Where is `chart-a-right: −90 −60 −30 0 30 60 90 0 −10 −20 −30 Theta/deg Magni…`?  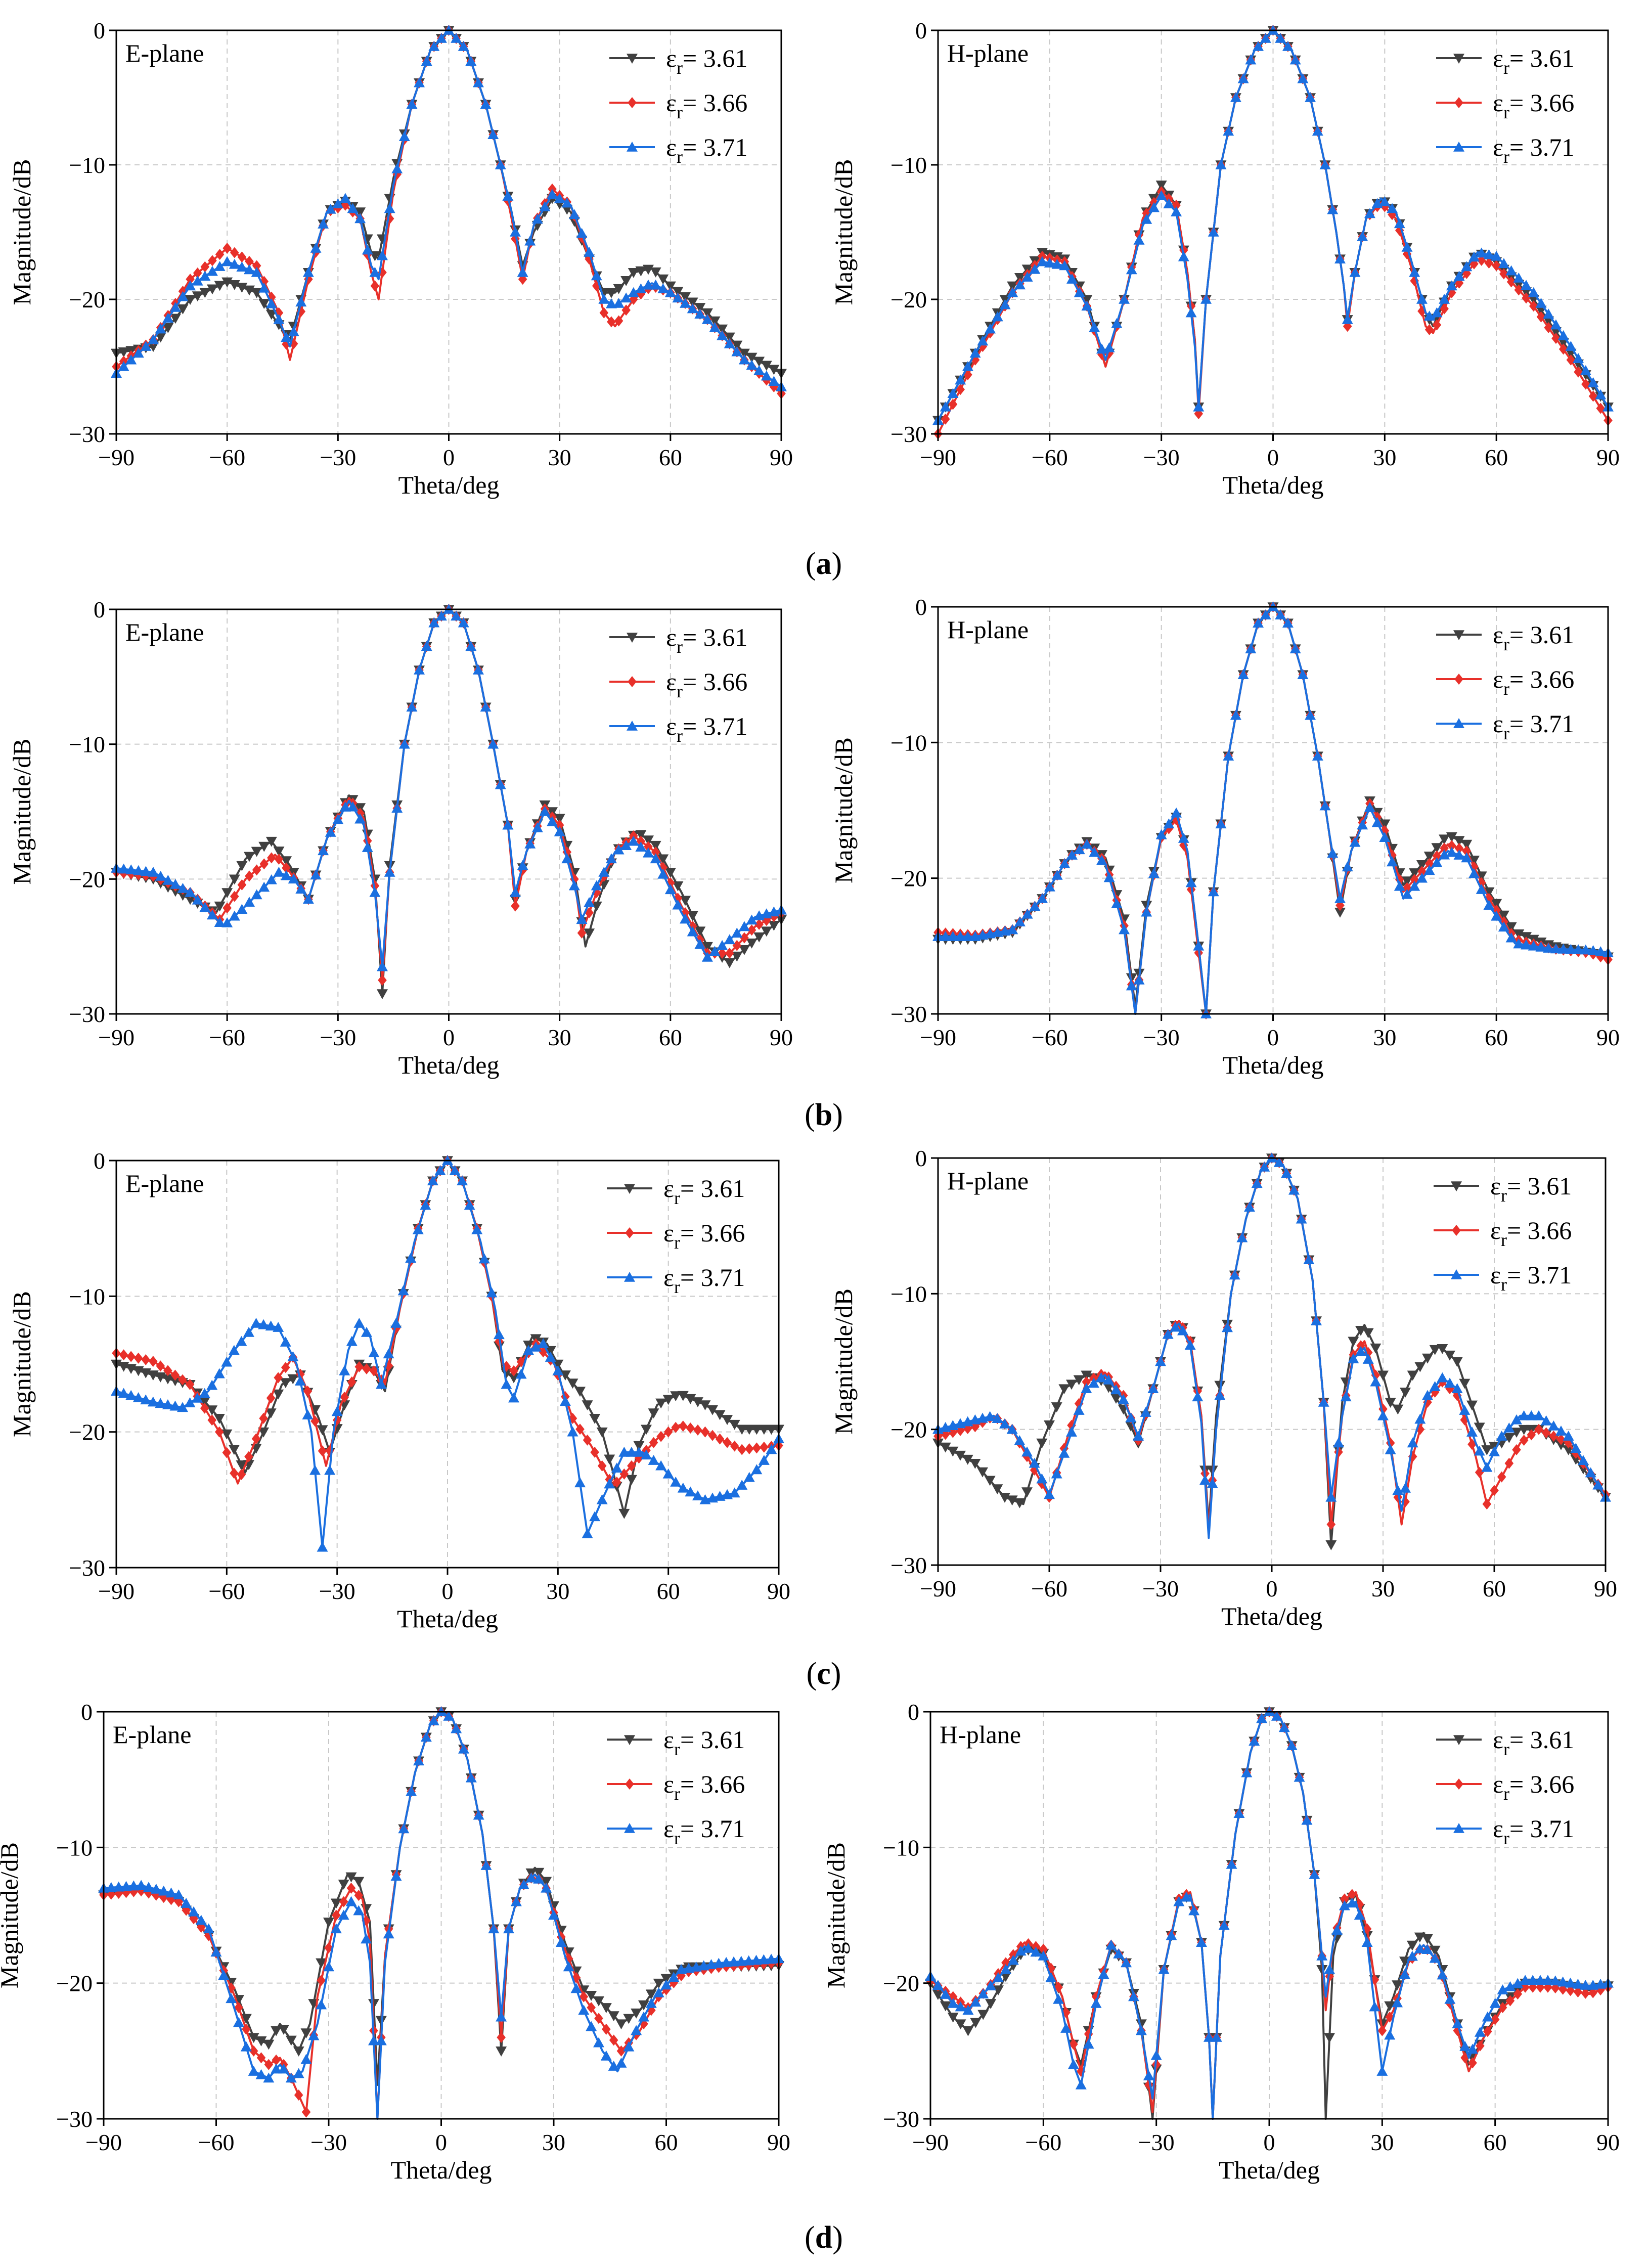 chart-a-right: −90 −60 −30 0 30 60 90 0 −10 −20 −30 Theta/deg Magni… is located at coordinates (1224, 258).